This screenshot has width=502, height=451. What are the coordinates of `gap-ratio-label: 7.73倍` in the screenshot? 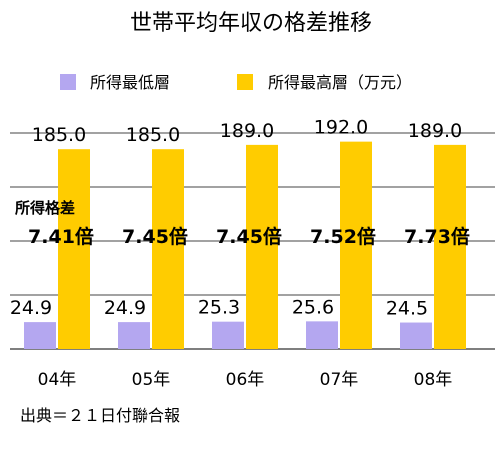 It's located at (437, 236).